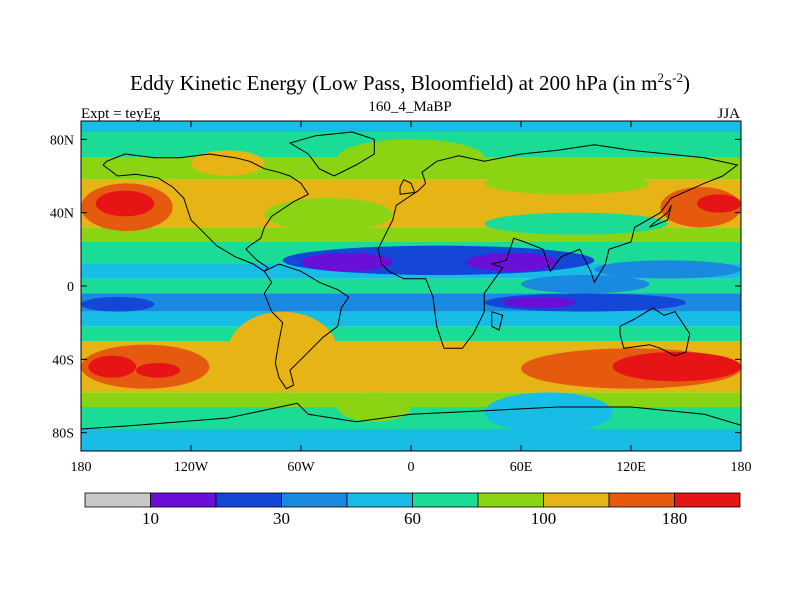 The image size is (800, 600). I want to click on colorbar-label: 60, so click(412, 518).